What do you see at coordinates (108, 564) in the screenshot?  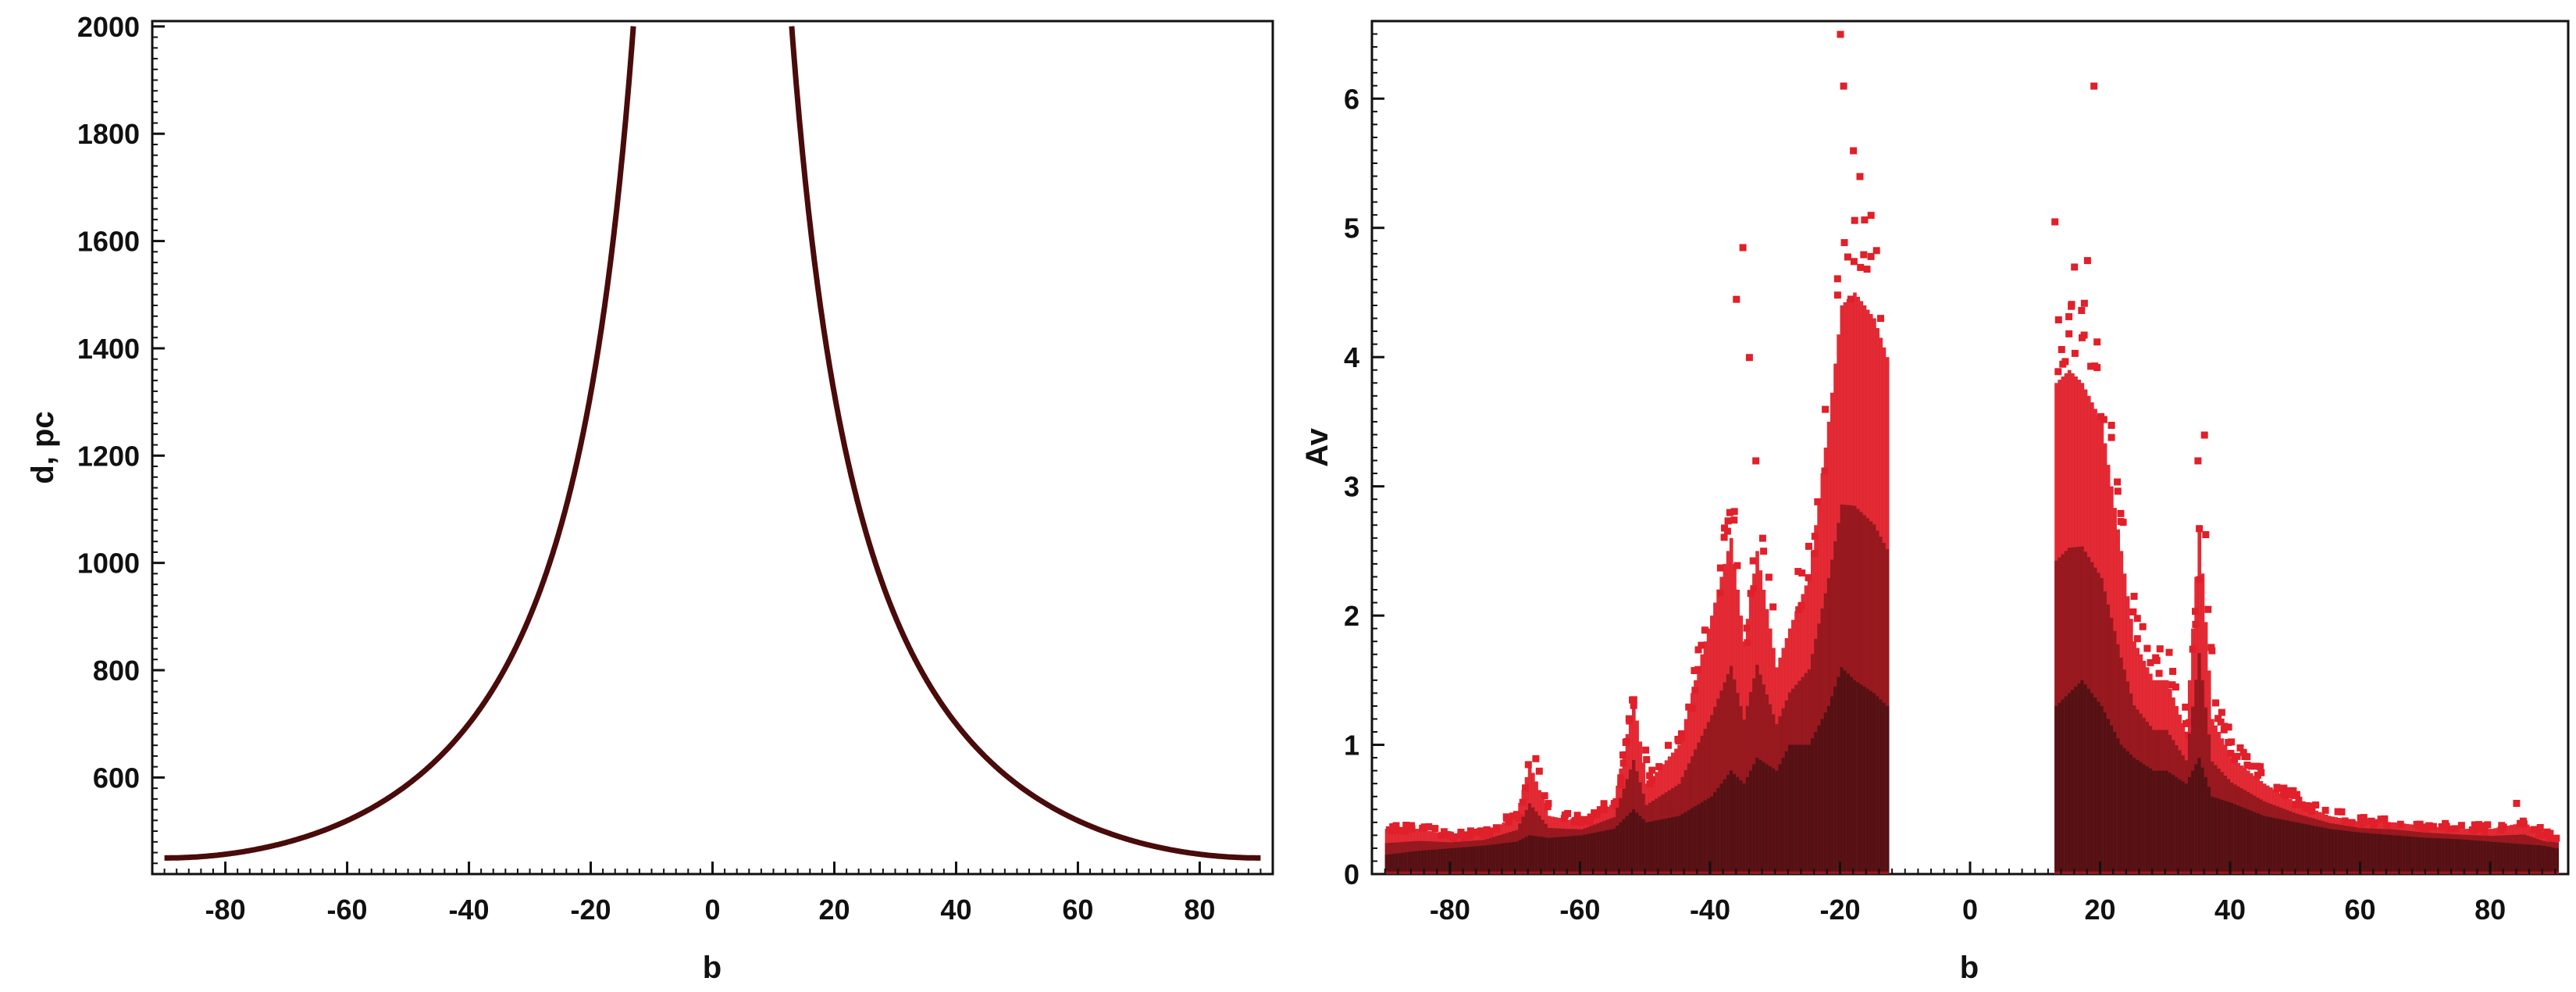 I see `distance-y-tick-label: 1000` at bounding box center [108, 564].